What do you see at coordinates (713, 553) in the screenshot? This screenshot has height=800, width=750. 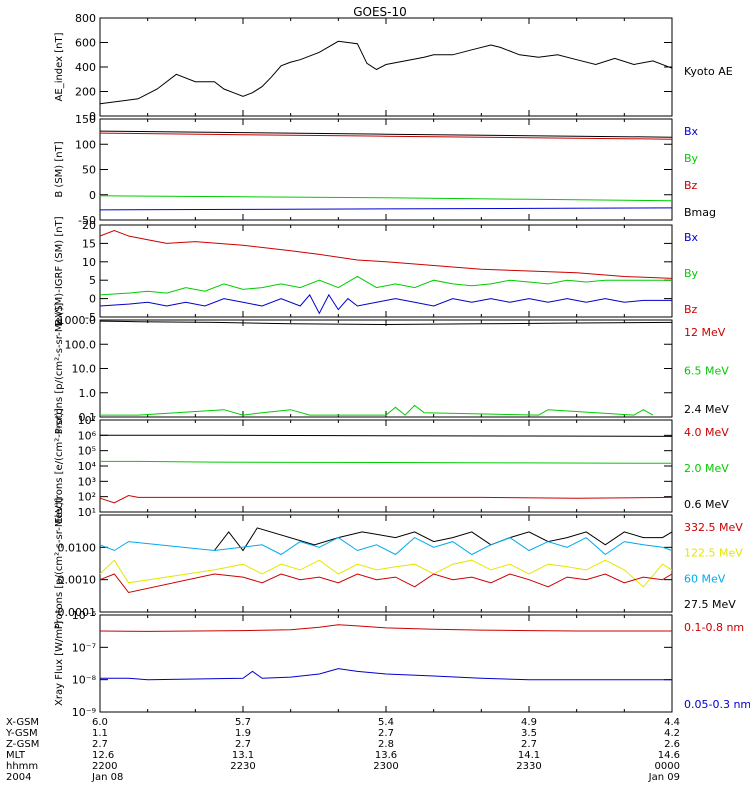 I see `legend-entry: 122.5 MeV` at bounding box center [713, 553].